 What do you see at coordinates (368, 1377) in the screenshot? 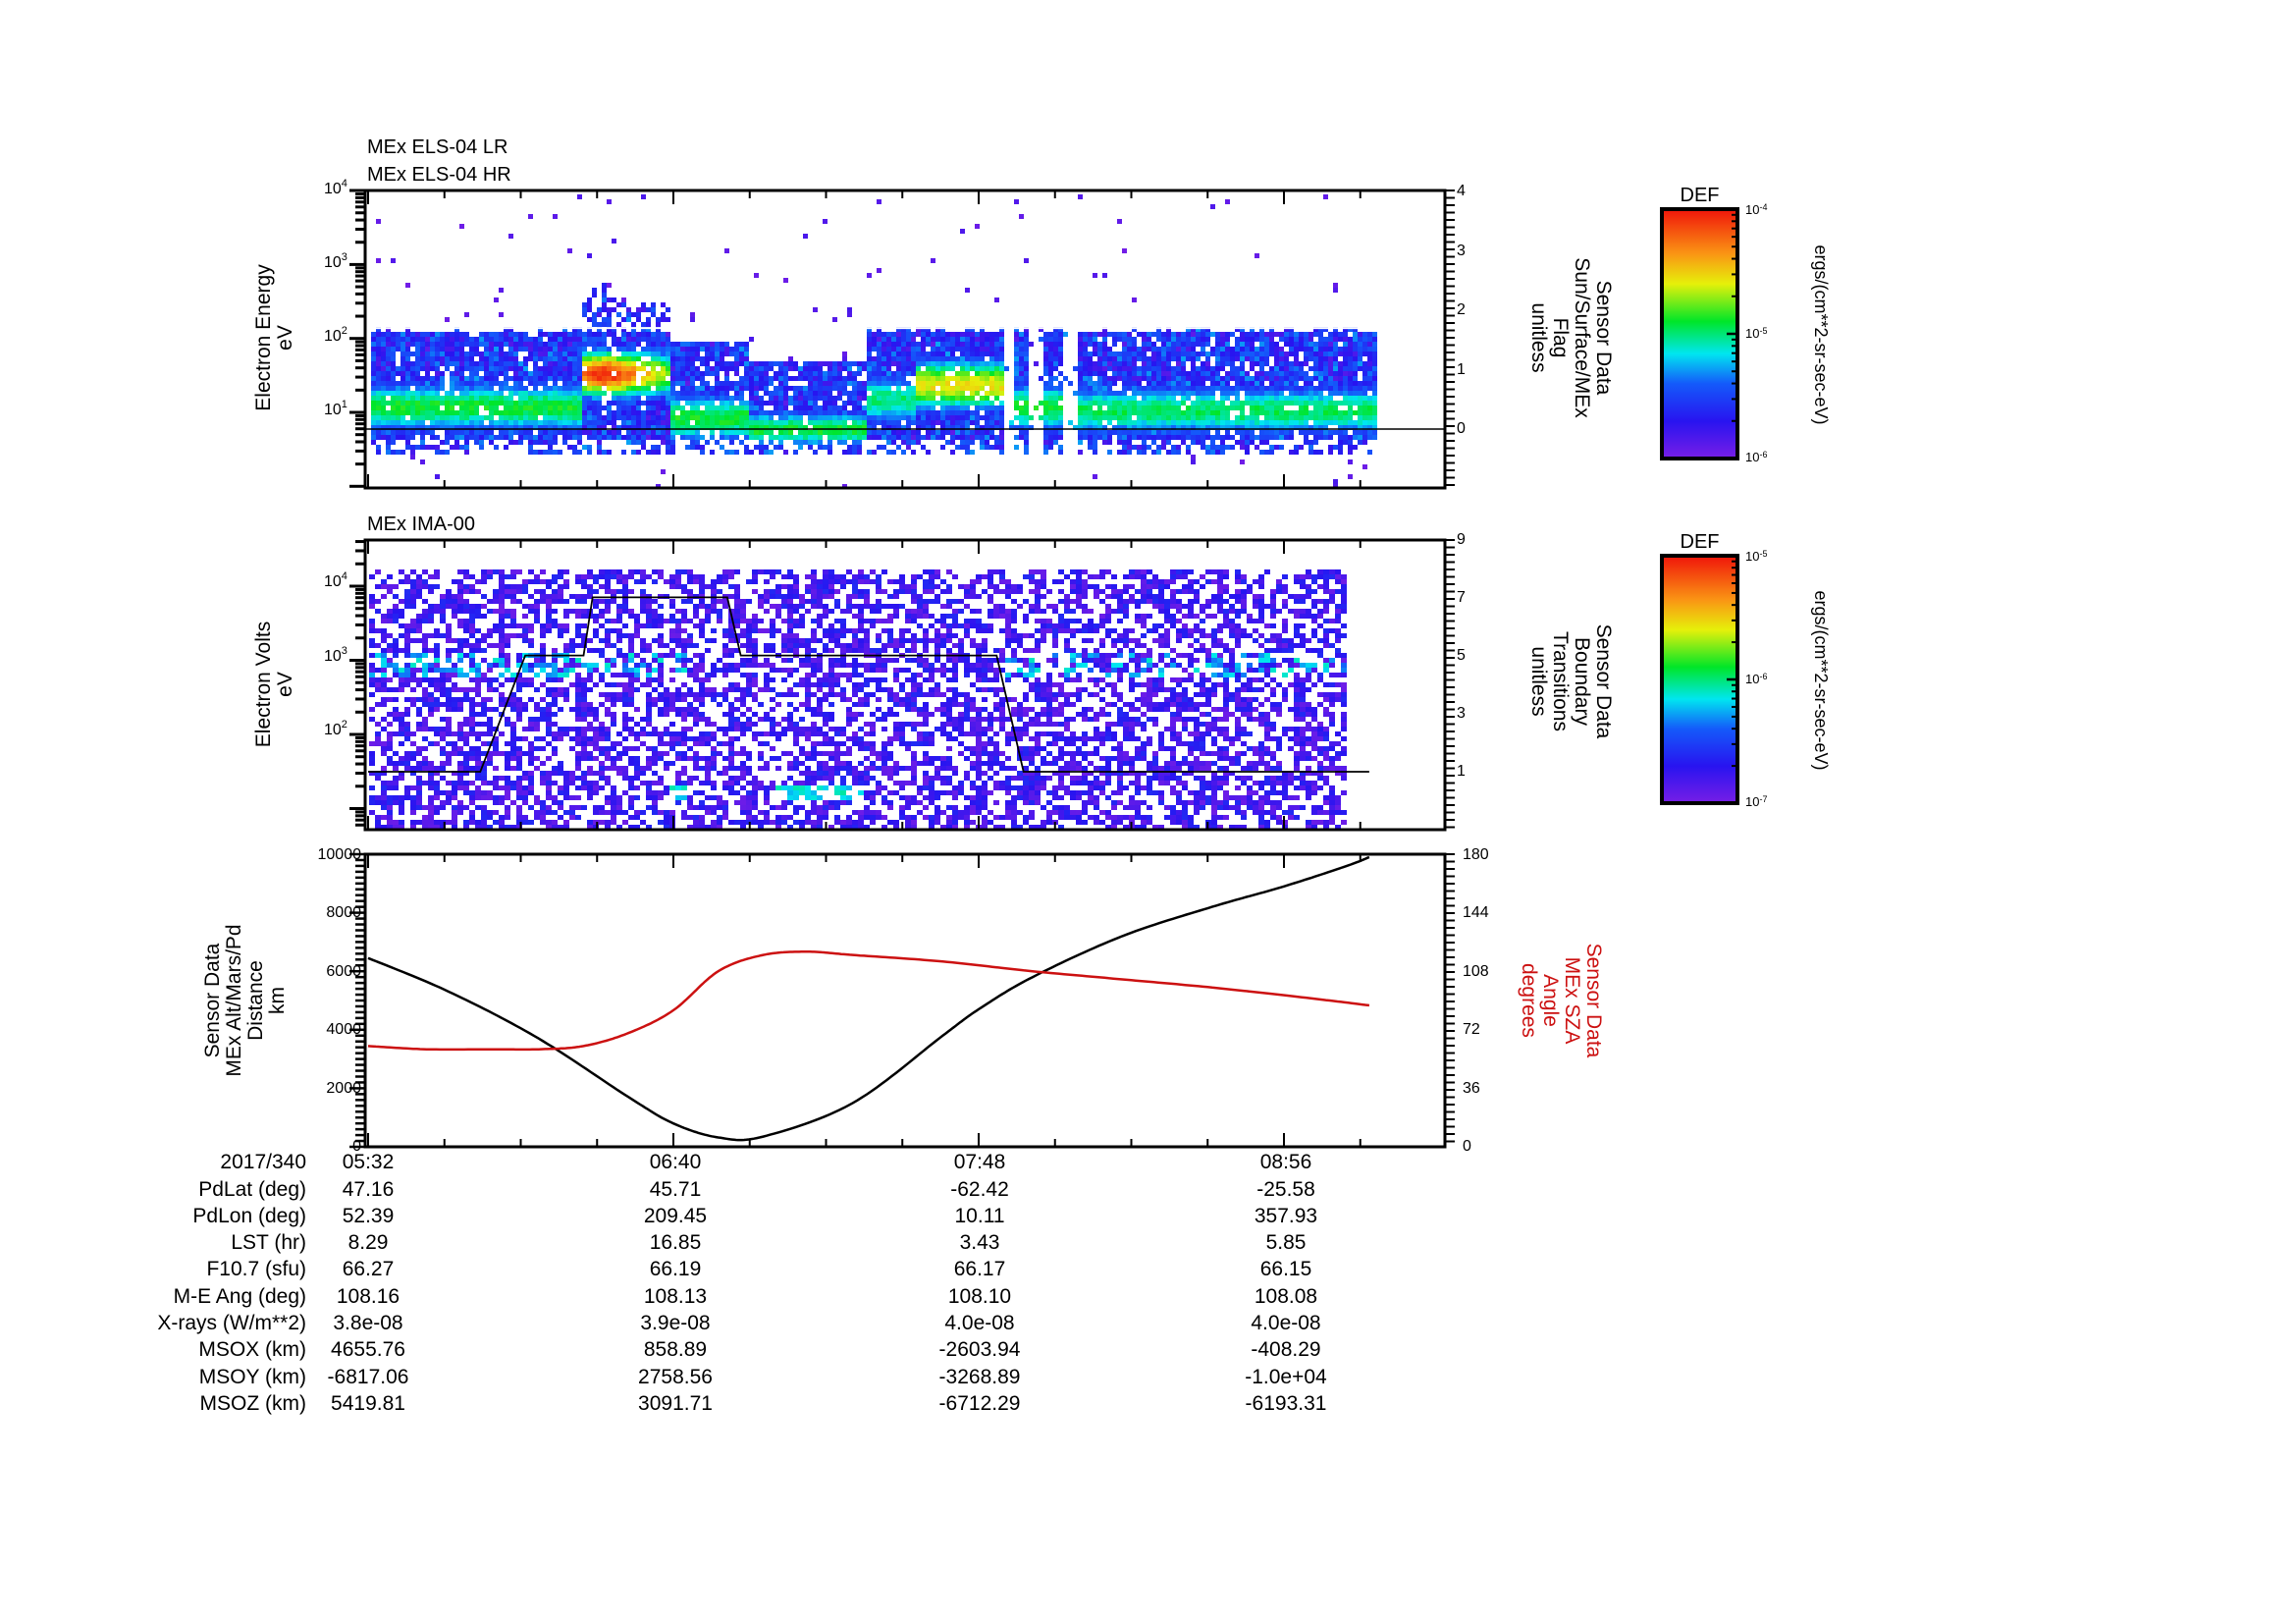
I see `row-value: -6817.06` at bounding box center [368, 1377].